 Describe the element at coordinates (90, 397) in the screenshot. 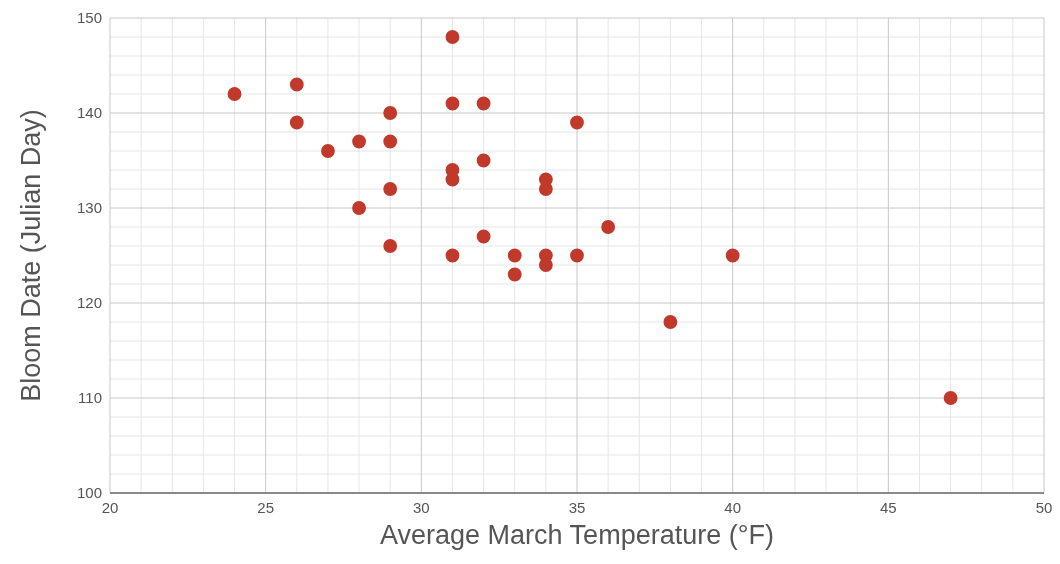

I see `y-tick-label: 110` at that location.